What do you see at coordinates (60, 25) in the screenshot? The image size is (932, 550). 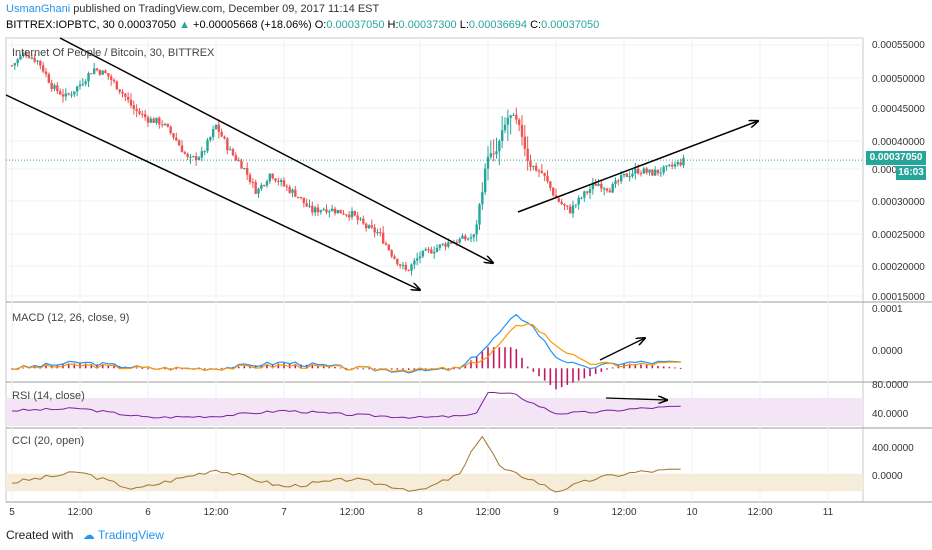 I see `symbol-label: BITTREX:IOPBTC, 30` at bounding box center [60, 25].